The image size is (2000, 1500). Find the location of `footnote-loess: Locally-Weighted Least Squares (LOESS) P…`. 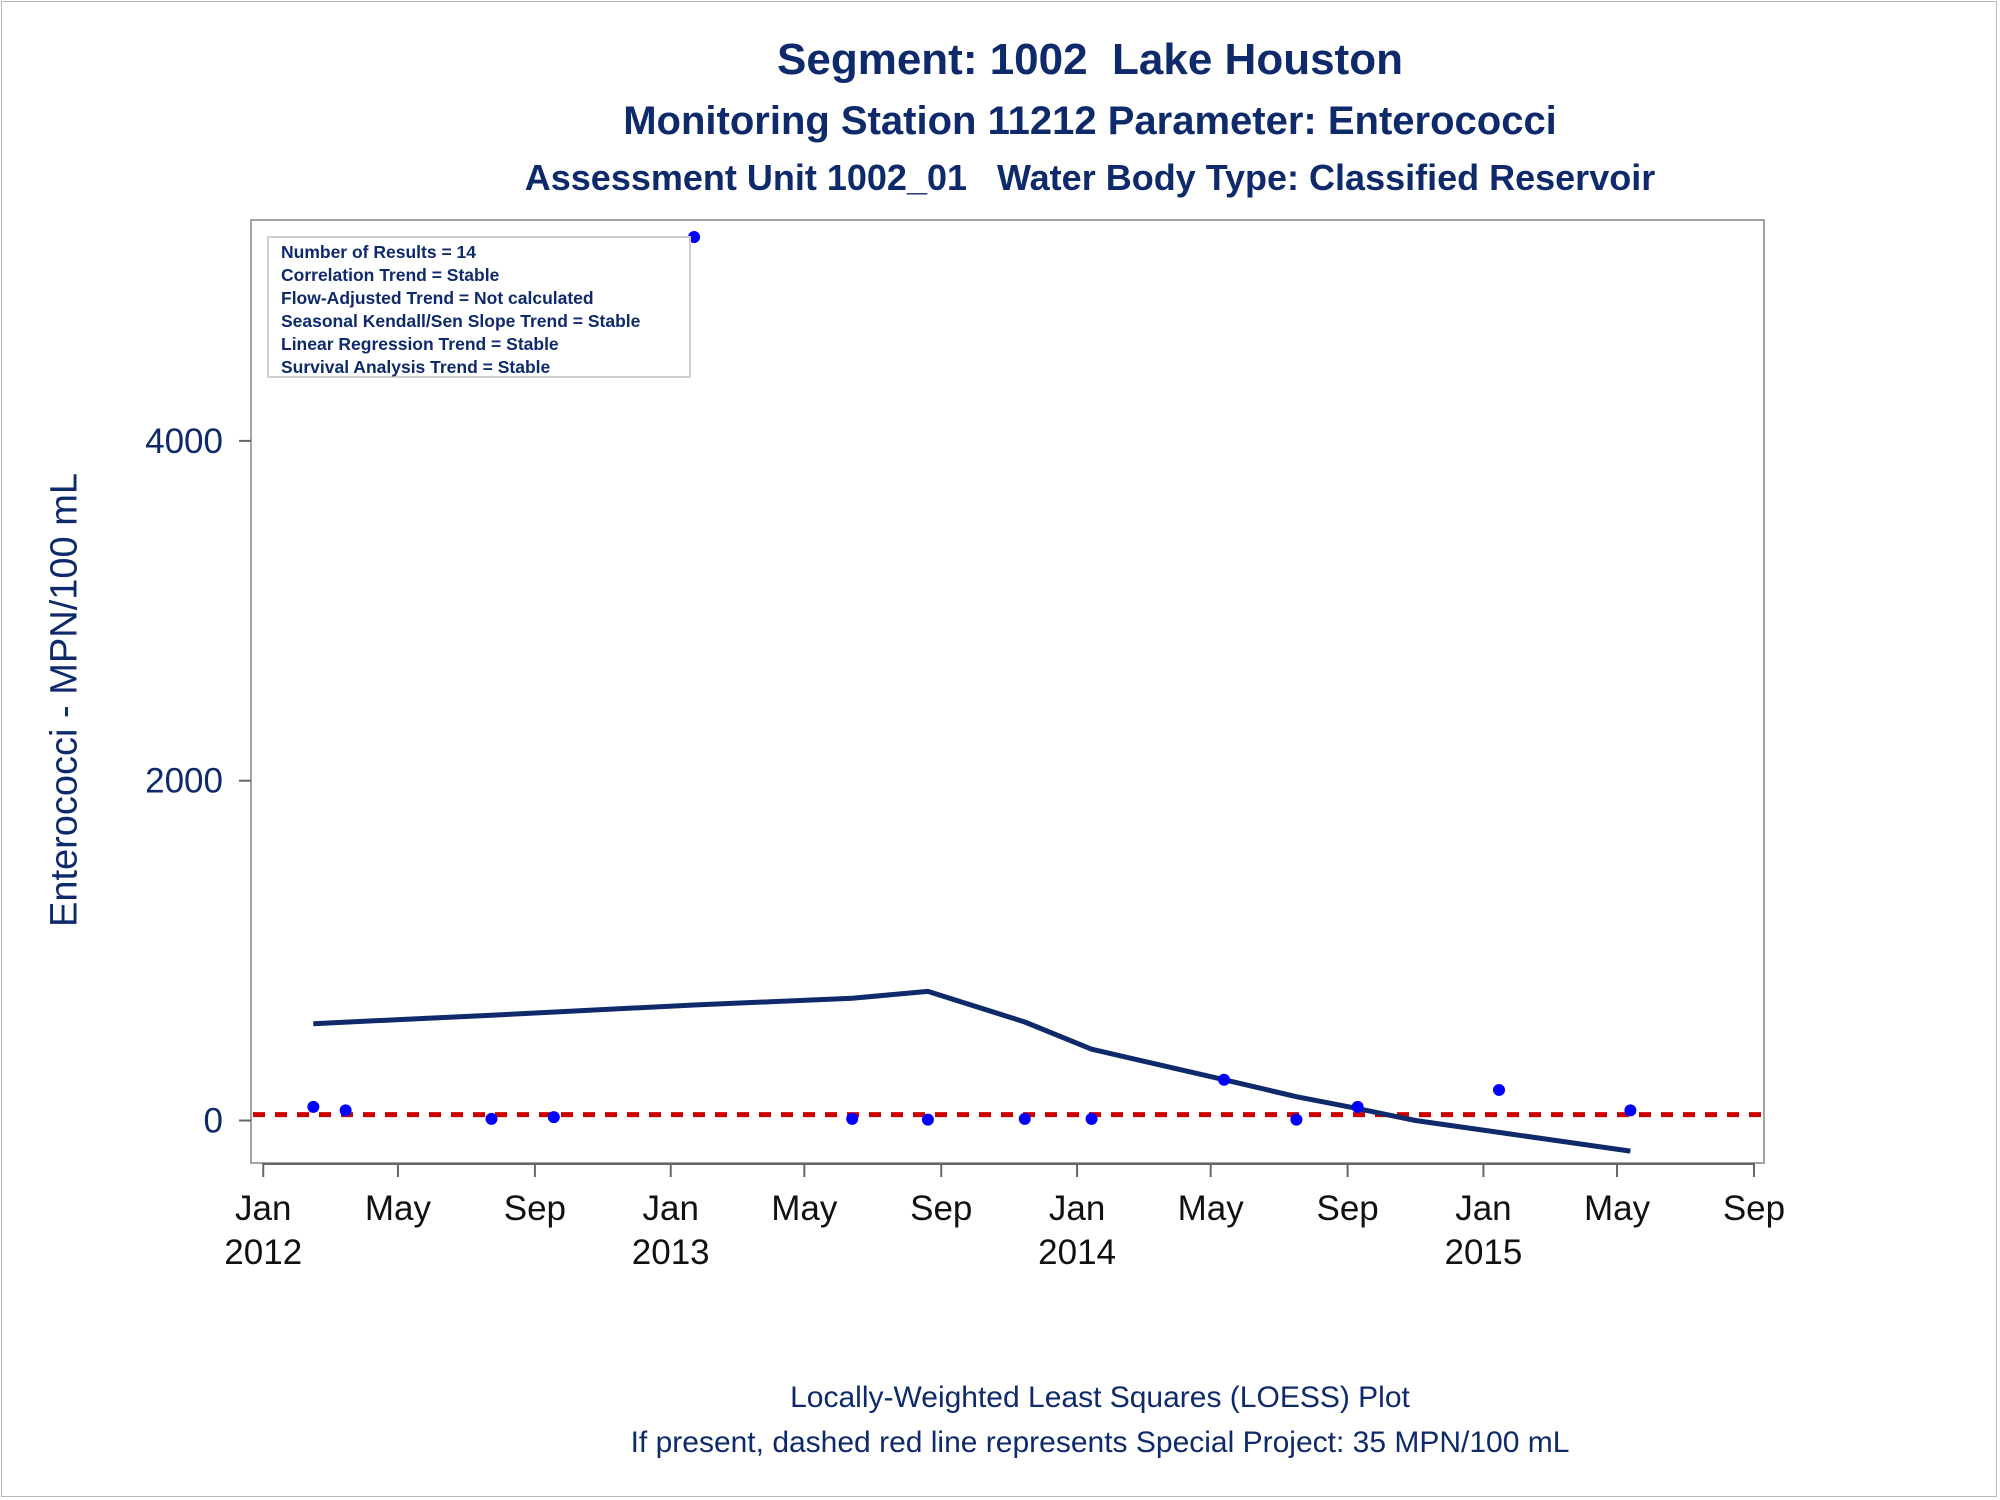

footnote-loess: Locally-Weighted Least Squares (LOESS) P… is located at coordinates (1100, 1397).